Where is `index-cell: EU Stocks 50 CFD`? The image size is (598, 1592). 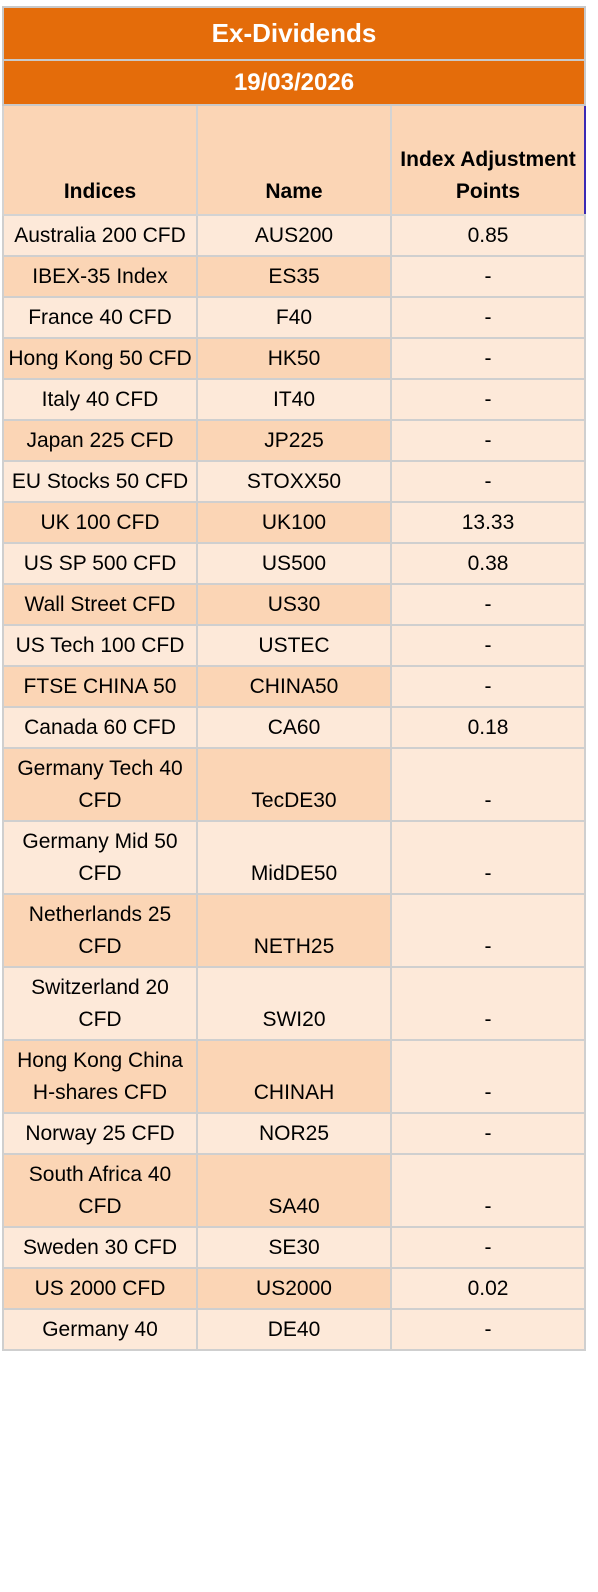 index-cell: EU Stocks 50 CFD is located at coordinates (100, 481).